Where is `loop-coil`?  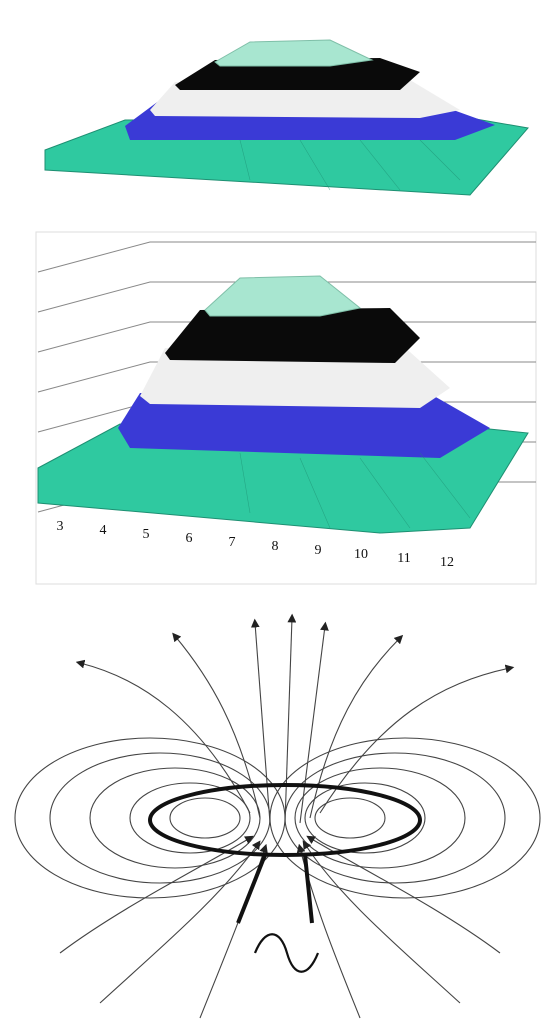 loop-coil is located at coordinates (285, 820).